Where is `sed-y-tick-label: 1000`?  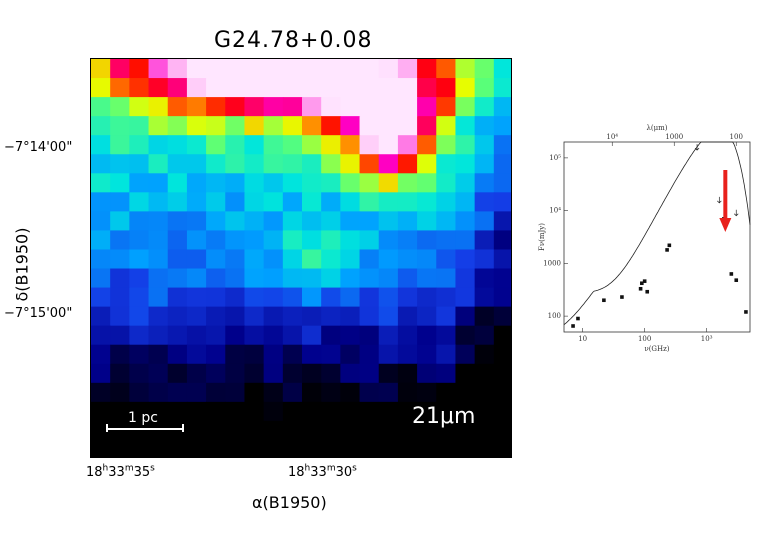 sed-y-tick-label: 1000 is located at coordinates (552, 263).